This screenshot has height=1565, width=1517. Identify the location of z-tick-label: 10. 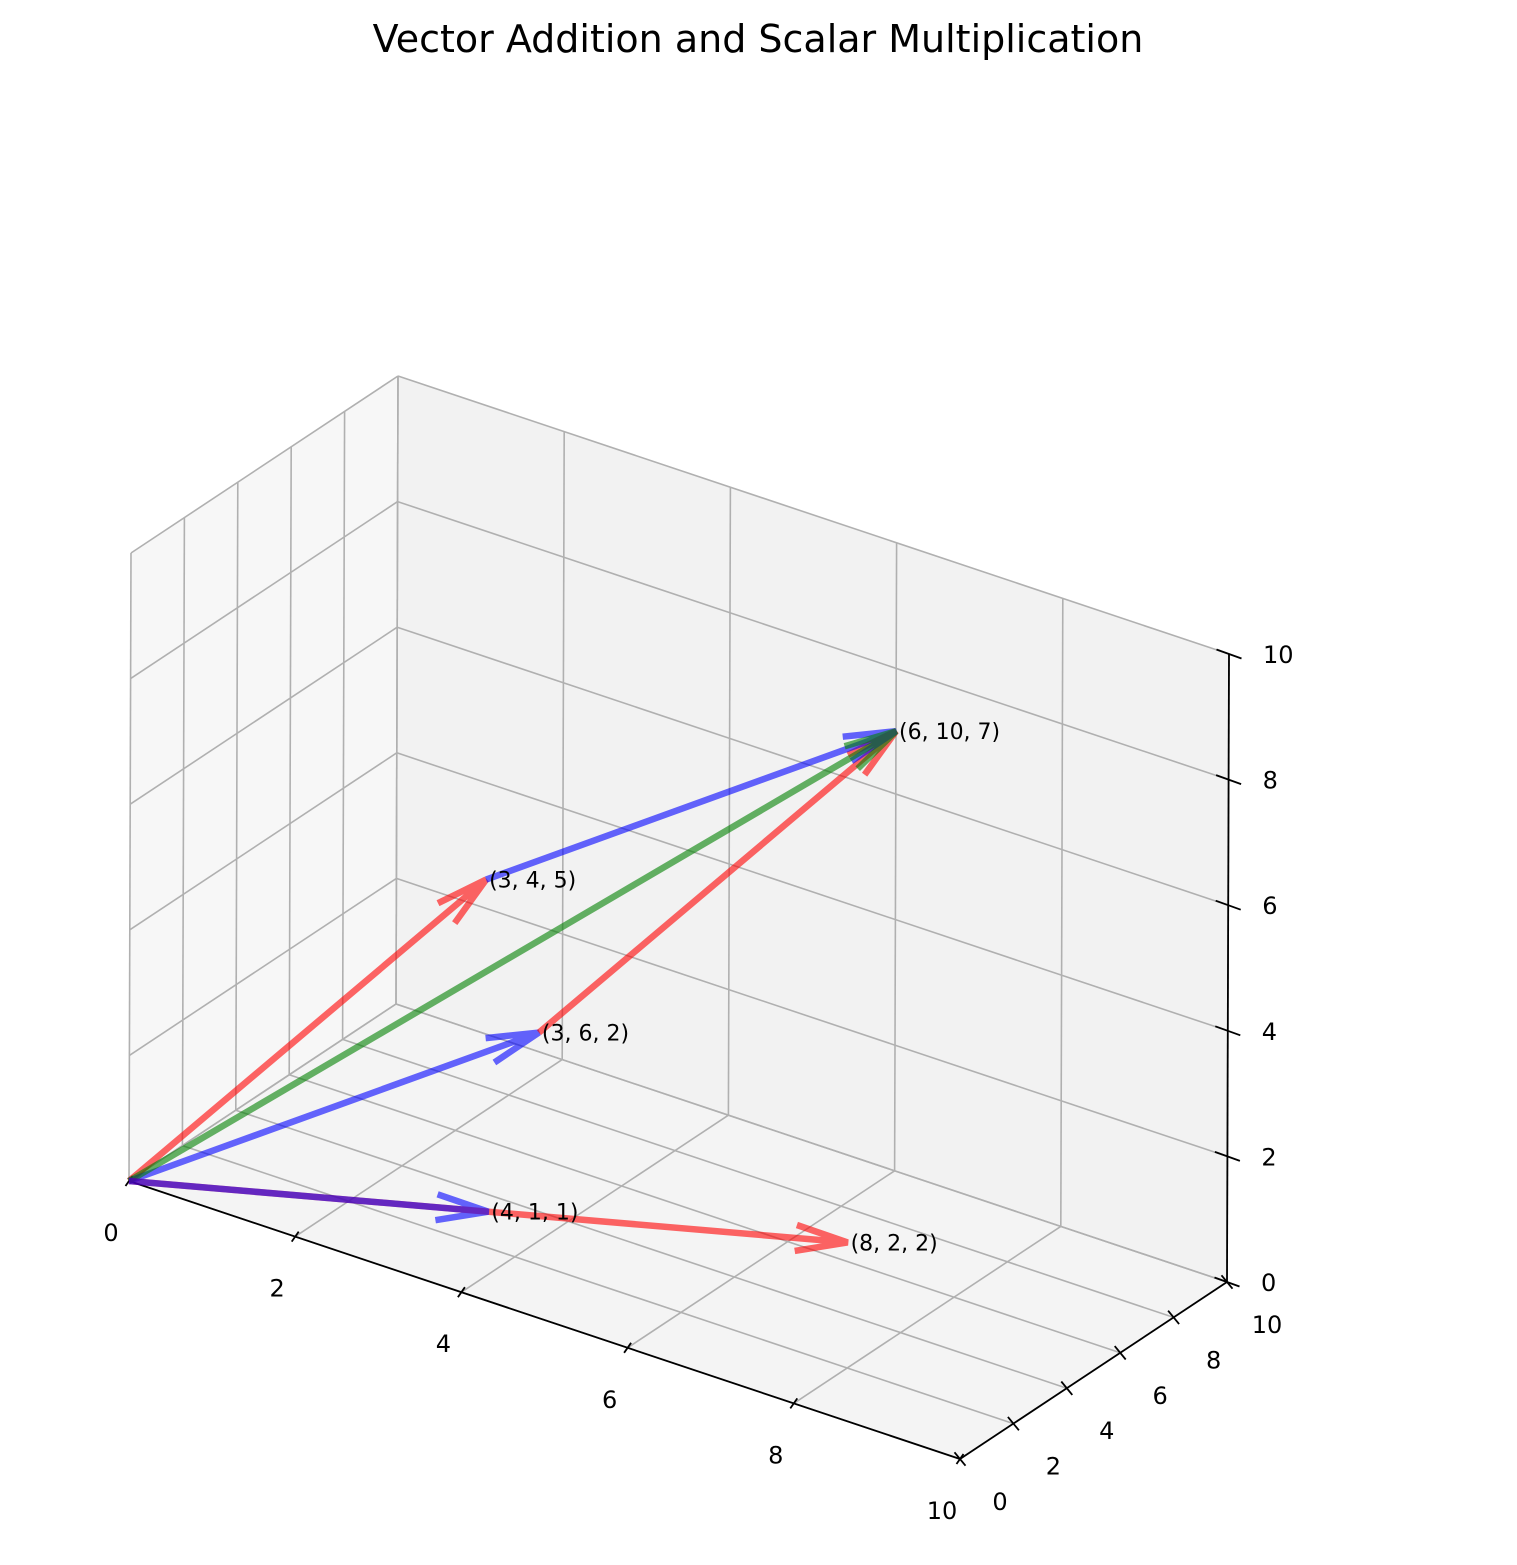
(1278, 655).